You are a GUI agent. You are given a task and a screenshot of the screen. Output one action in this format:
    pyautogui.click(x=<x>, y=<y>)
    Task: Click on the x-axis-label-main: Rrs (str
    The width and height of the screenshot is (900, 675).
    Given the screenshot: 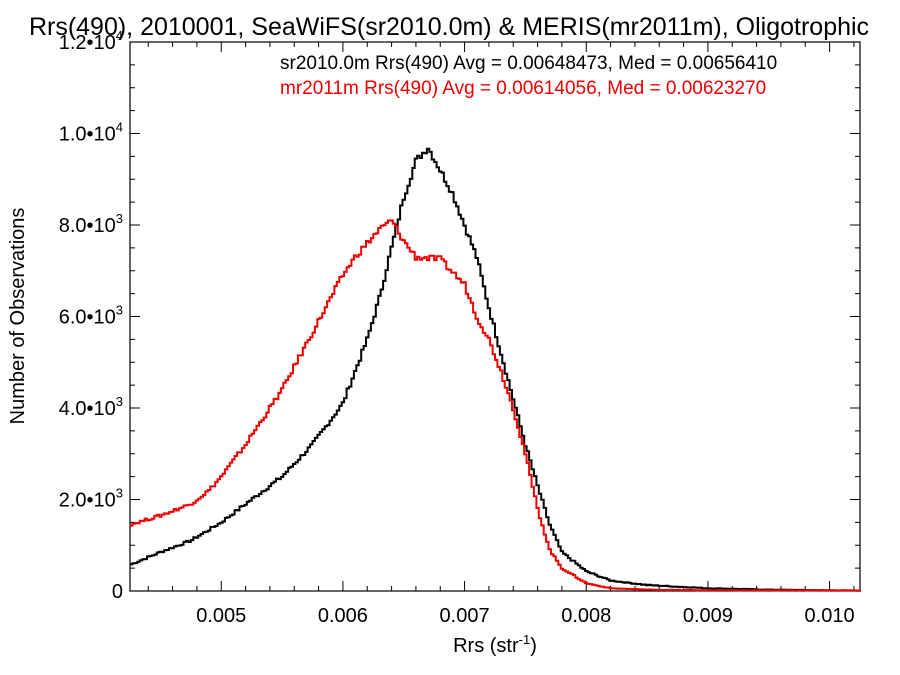 What is the action you would take?
    pyautogui.click(x=486, y=646)
    